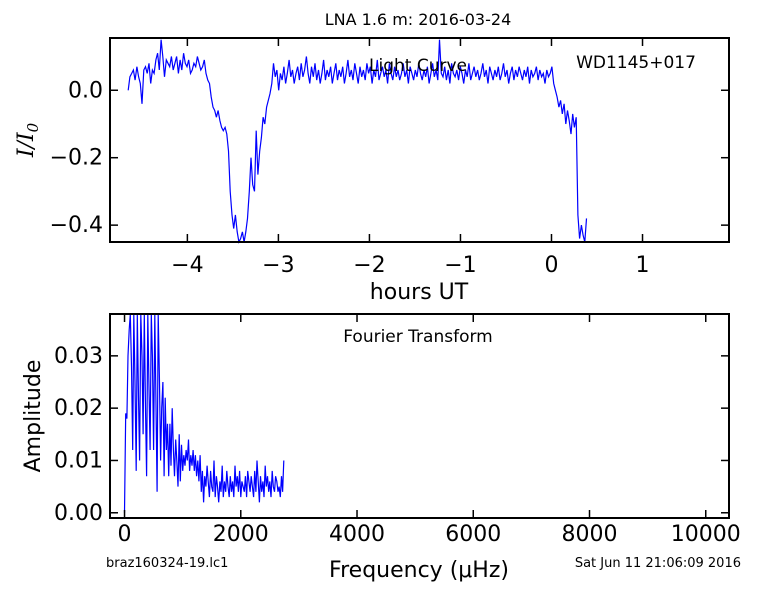 Image resolution: width=758 pixels, height=593 pixels. What do you see at coordinates (78, 460) in the screenshot?
I see `y-tick-label: 0.01` at bounding box center [78, 460].